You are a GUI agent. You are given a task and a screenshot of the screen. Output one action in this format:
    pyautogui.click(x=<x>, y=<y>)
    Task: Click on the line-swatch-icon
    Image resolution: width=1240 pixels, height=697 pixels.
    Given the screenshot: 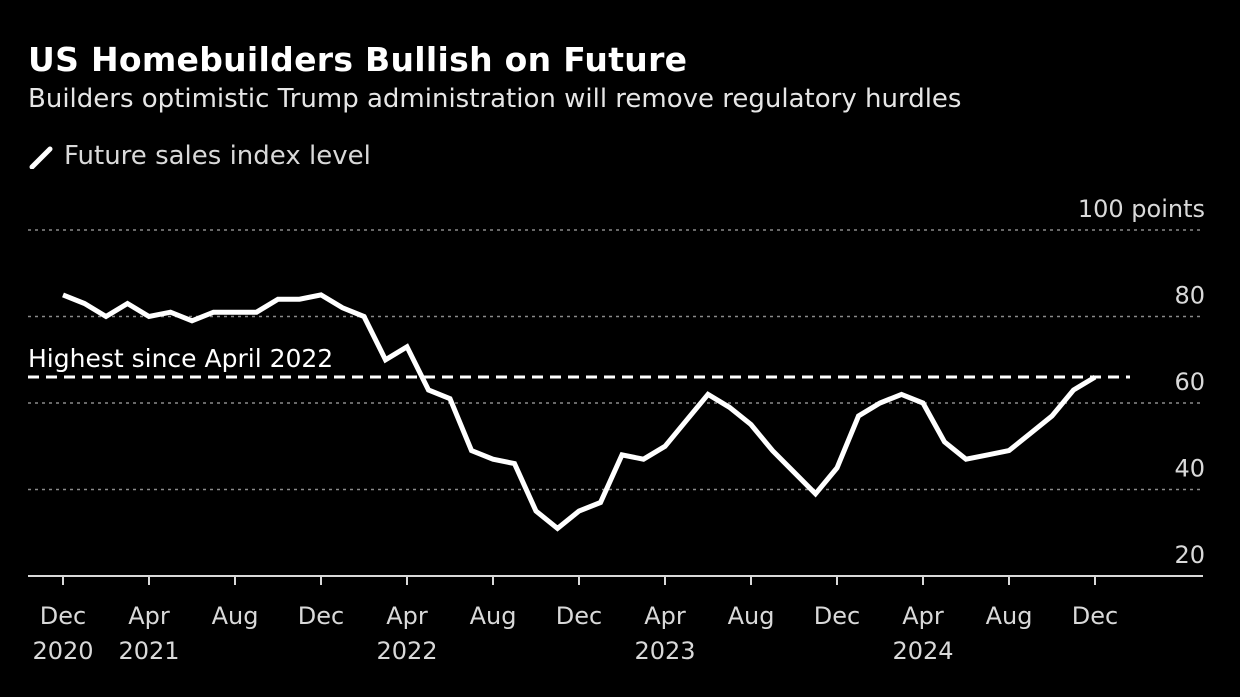 What is the action you would take?
    pyautogui.click(x=41, y=157)
    